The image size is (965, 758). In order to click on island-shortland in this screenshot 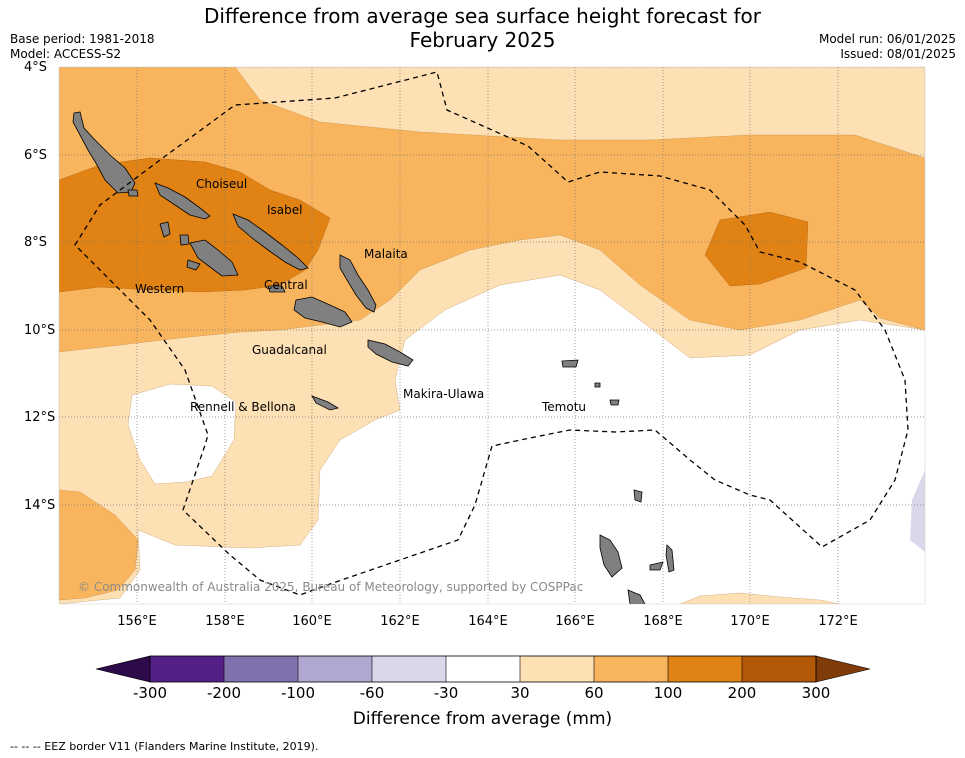, I will do `click(133, 193)`.